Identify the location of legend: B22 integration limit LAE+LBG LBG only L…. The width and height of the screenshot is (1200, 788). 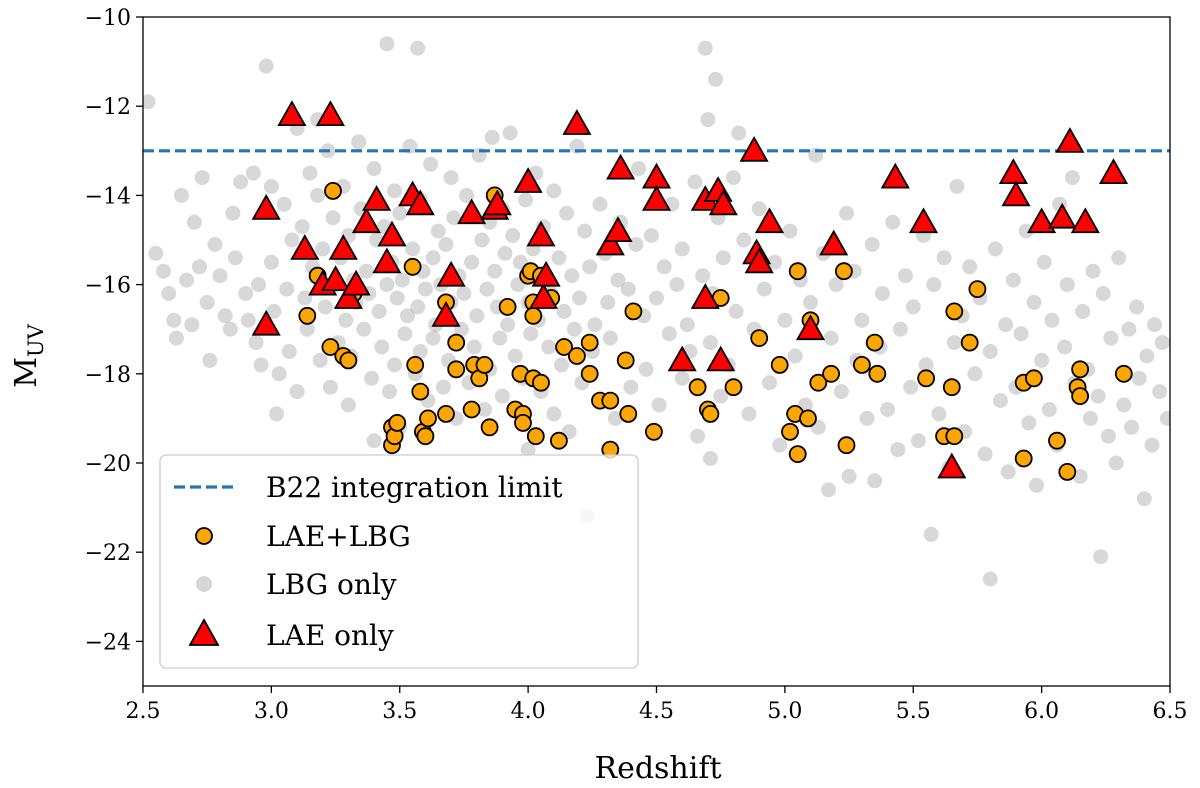
(399, 561).